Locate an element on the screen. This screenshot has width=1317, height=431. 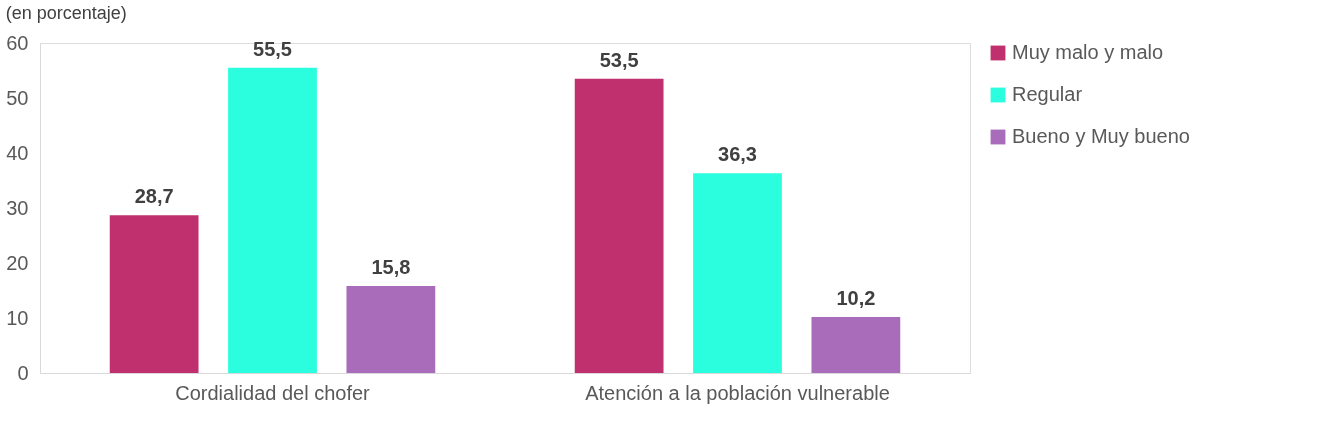
data-label: 10,2 is located at coordinates (856, 297).